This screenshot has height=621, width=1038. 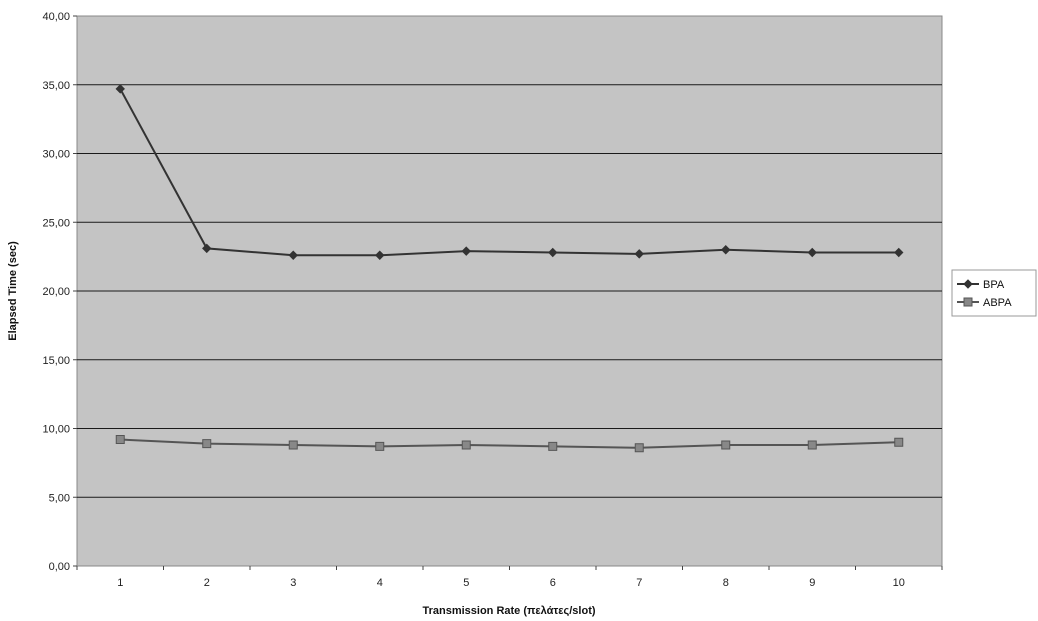 I want to click on x-tick-label: 5, so click(x=466, y=583).